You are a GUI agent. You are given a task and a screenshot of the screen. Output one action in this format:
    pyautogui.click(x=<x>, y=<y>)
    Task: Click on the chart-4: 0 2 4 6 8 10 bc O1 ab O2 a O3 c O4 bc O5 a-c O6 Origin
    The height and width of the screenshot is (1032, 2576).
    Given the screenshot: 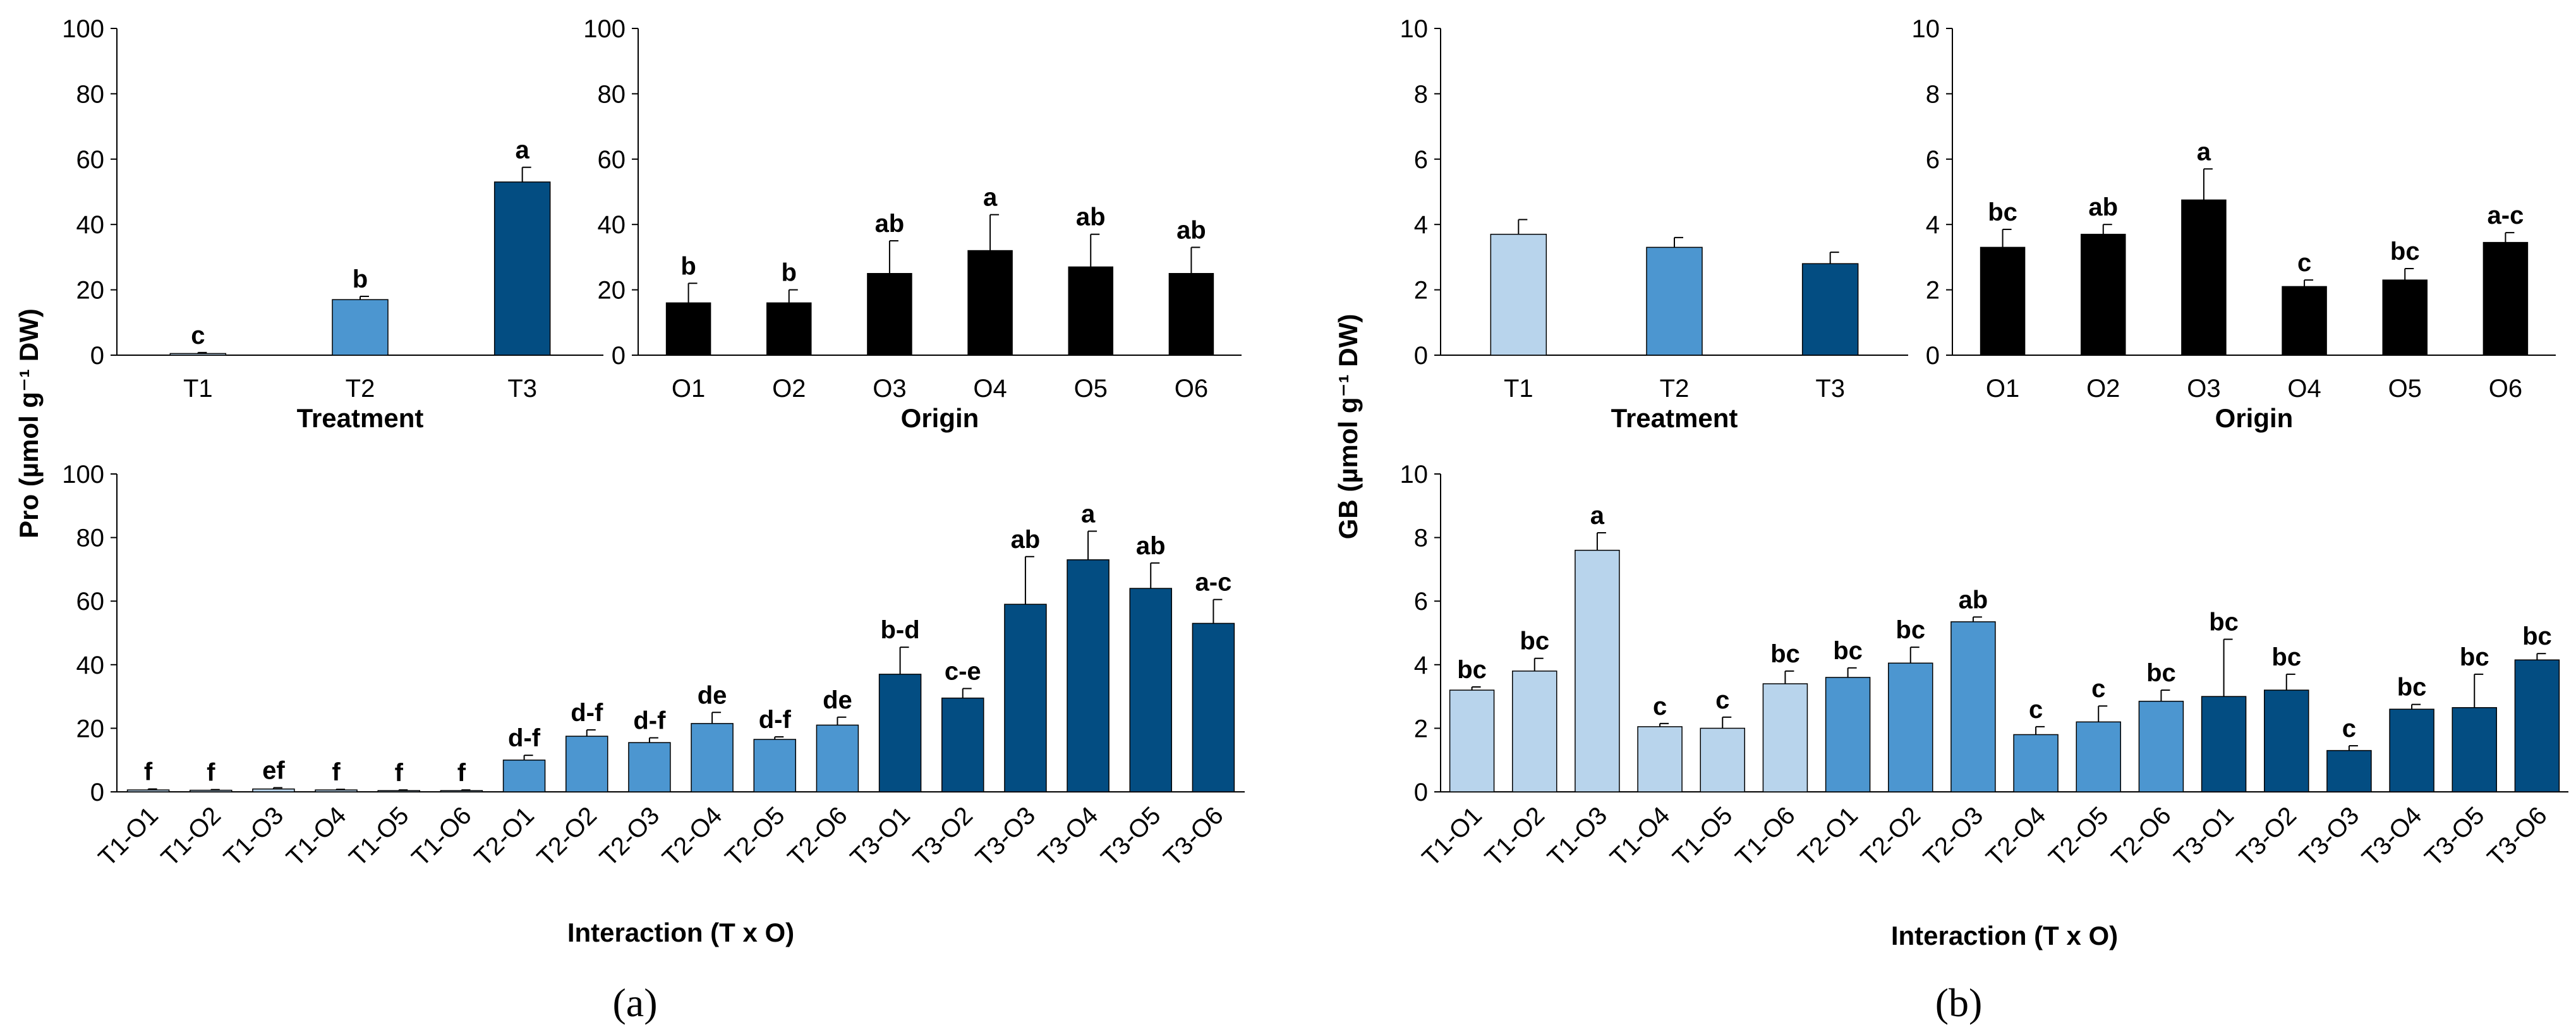 What is the action you would take?
    pyautogui.click(x=2234, y=224)
    